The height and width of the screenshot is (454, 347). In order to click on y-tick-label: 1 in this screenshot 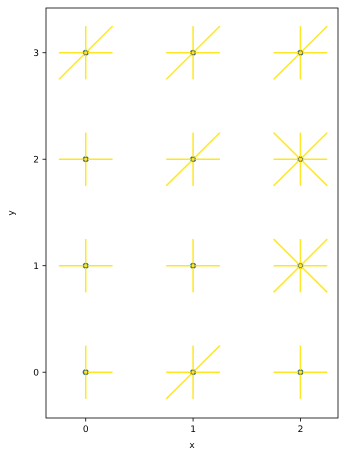, I will do `click(36, 267)`.